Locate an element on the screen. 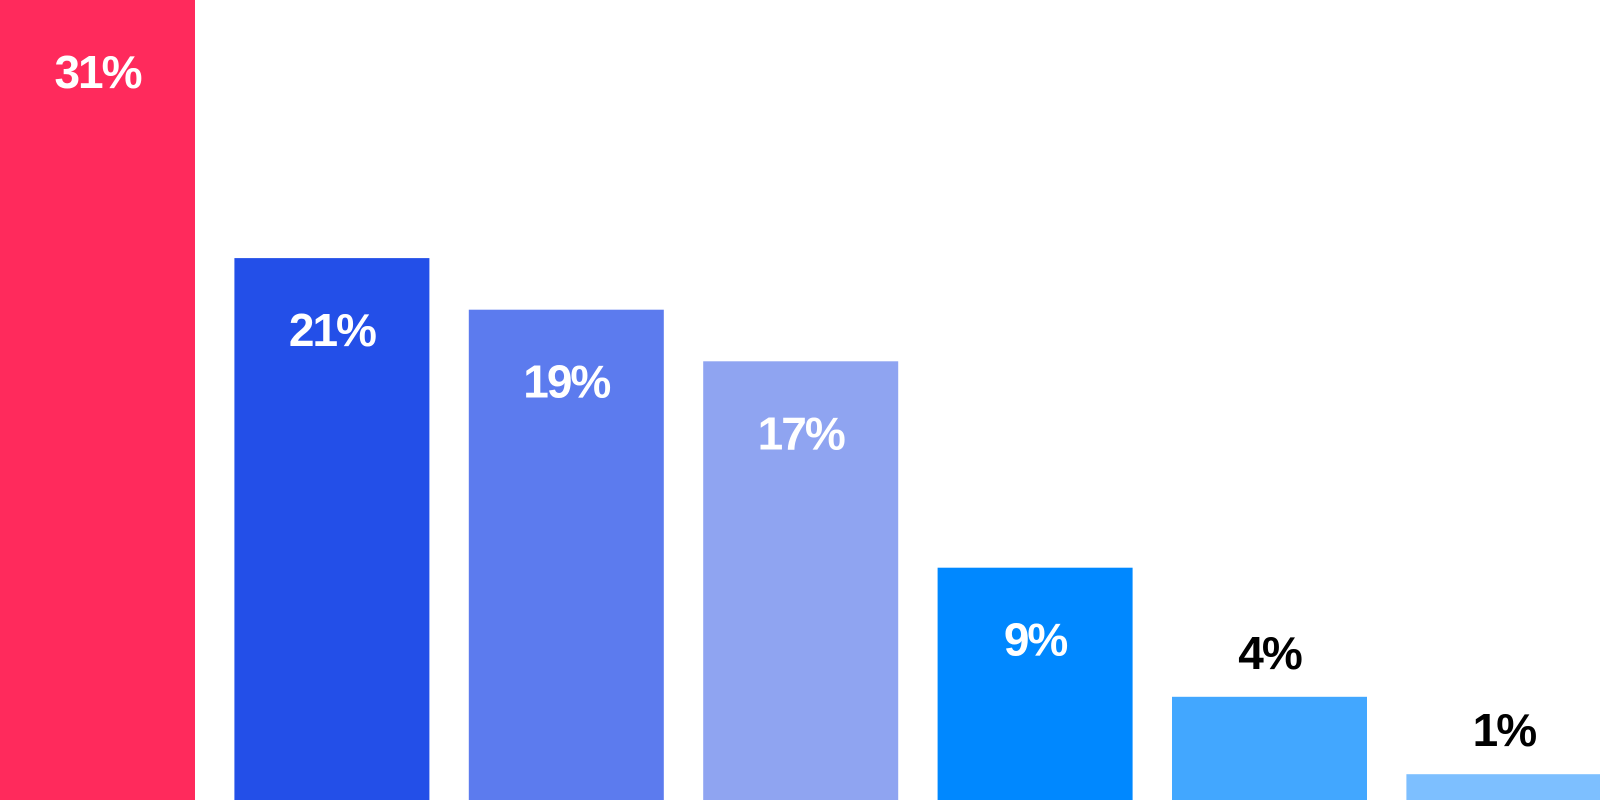 The height and width of the screenshot is (800, 1600). bar-value-label-6: 4% is located at coordinates (1270, 653).